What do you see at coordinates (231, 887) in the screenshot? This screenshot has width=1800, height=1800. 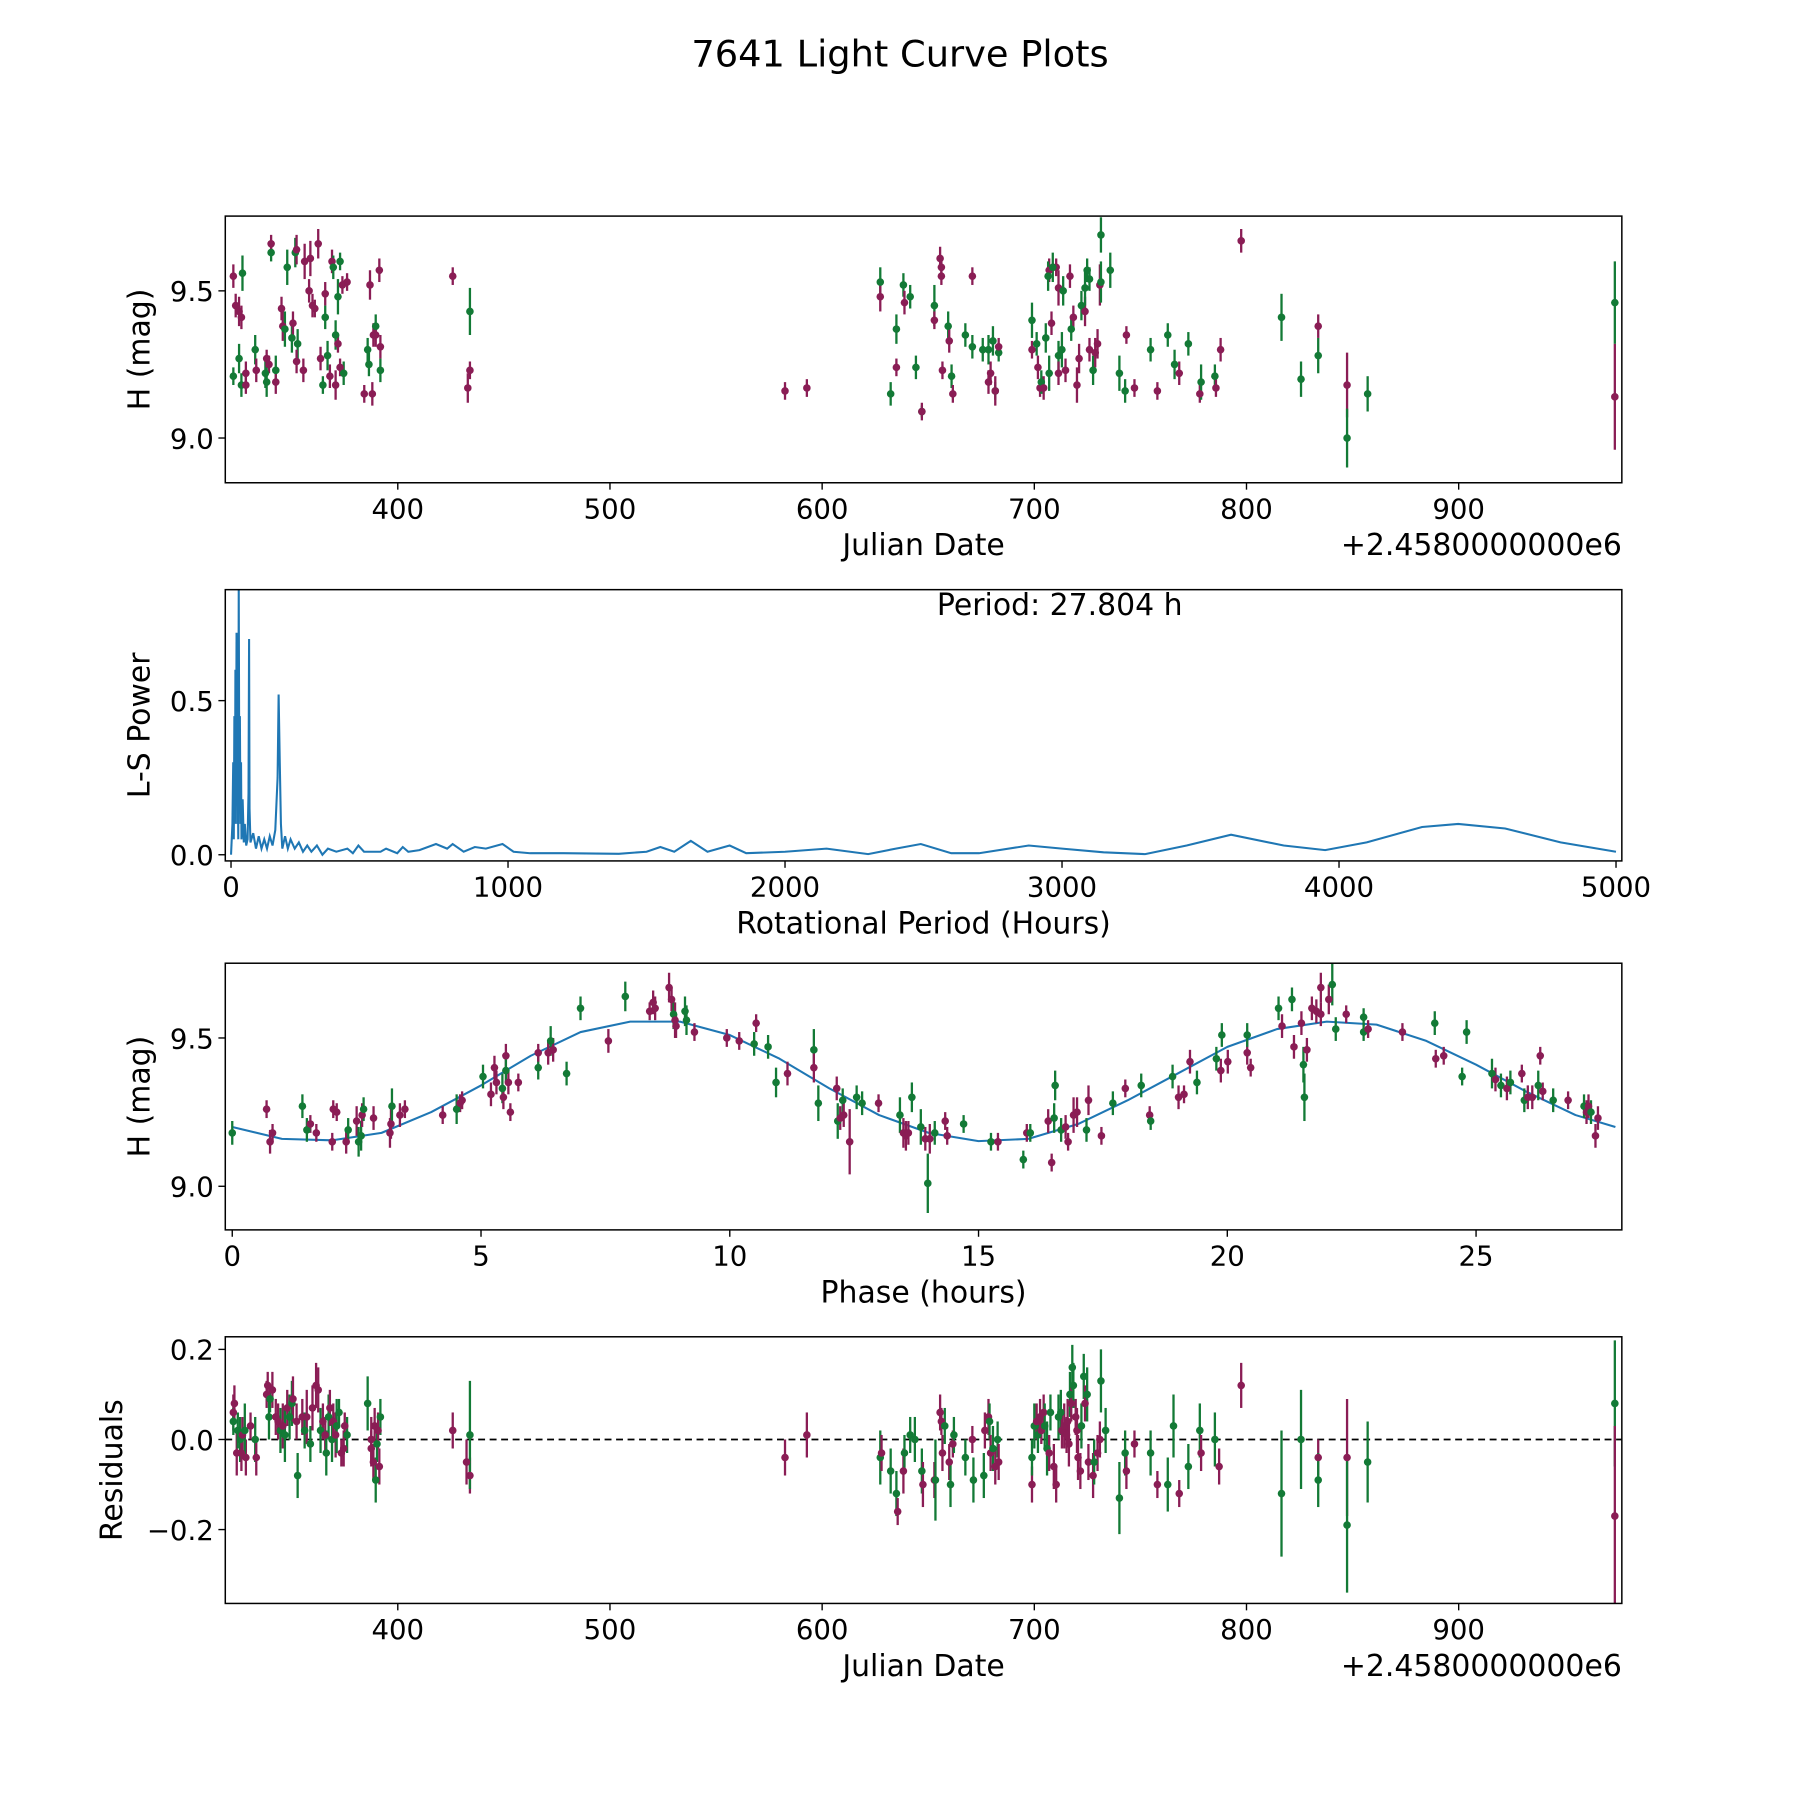 I see `x-tick-label: 0` at bounding box center [231, 887].